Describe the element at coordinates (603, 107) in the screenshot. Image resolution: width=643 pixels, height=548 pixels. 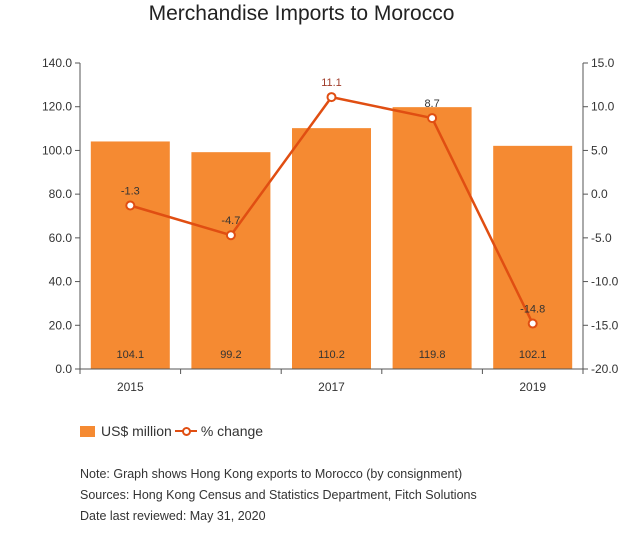
I see `right-tick-label: 10.0` at that location.